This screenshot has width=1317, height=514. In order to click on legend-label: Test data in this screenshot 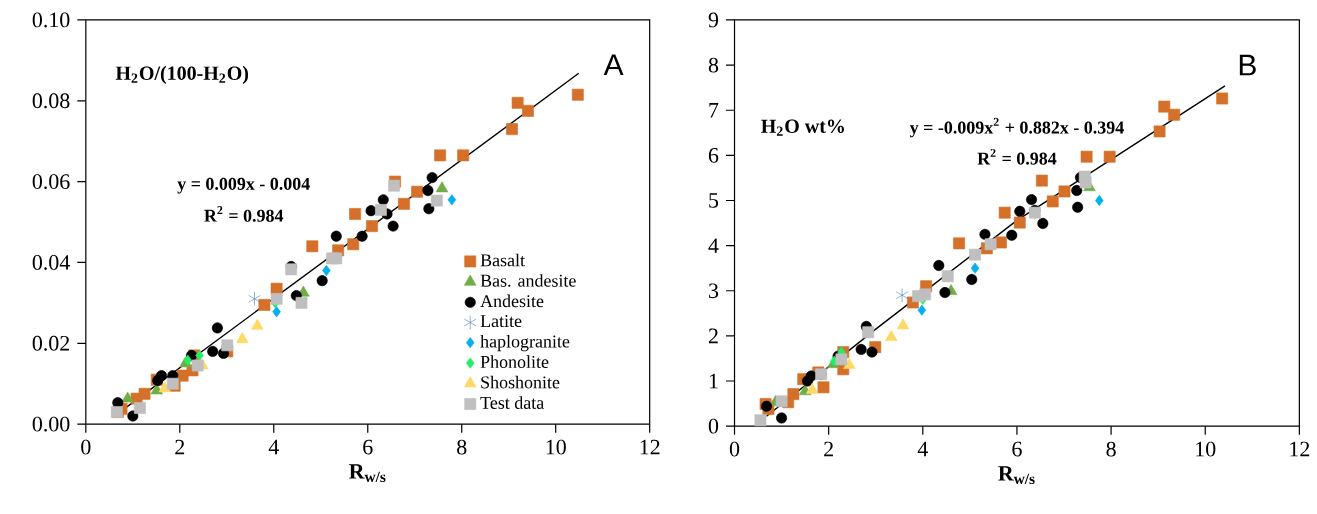, I will do `click(512, 402)`.